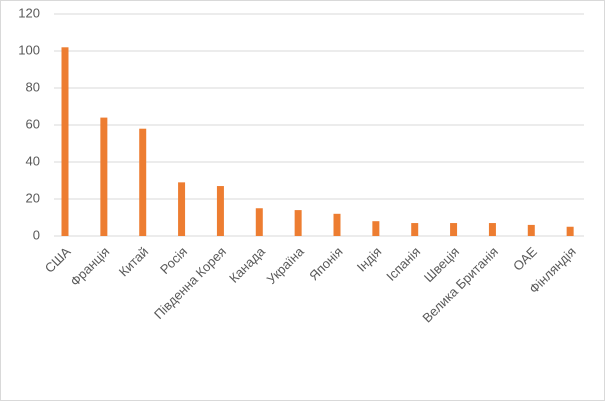 This screenshot has width=607, height=403. Describe the element at coordinates (29, 12) in the screenshot. I see `y-tick-label: 120` at that location.